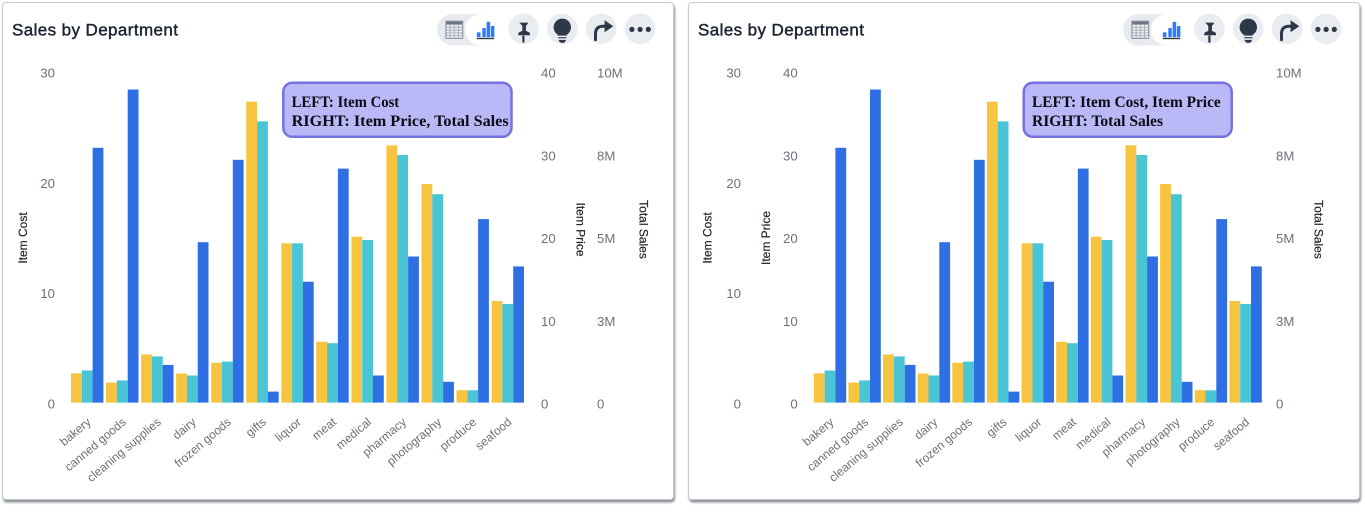  Describe the element at coordinates (1097, 121) in the screenshot. I see `svg-text: RIGHT: Total Sales` at that location.